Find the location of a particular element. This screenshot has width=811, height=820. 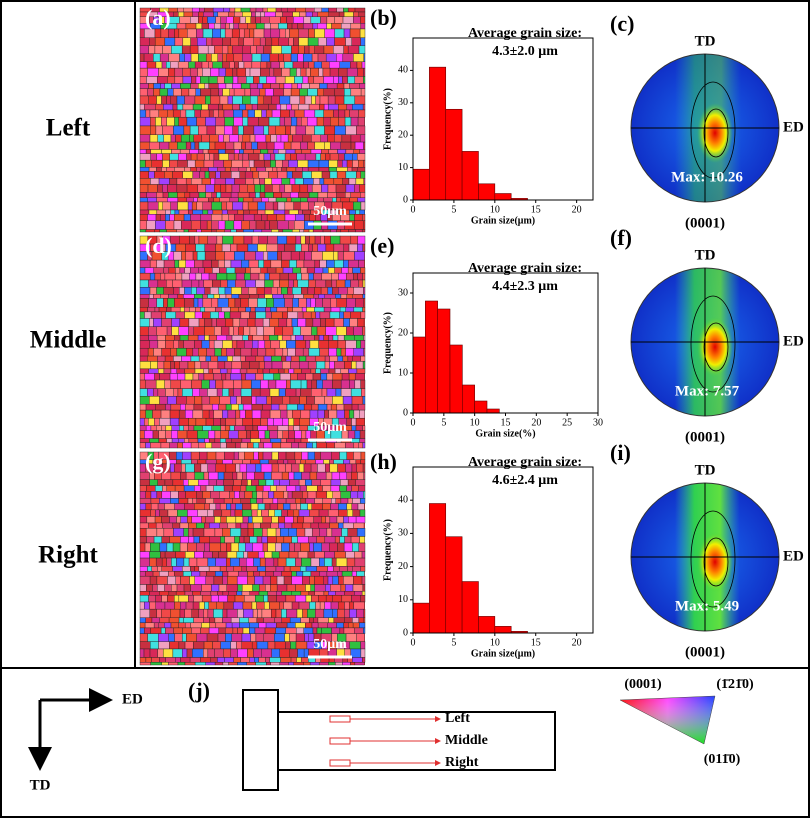

scale-label: 50μm is located at coordinates (330, 644).